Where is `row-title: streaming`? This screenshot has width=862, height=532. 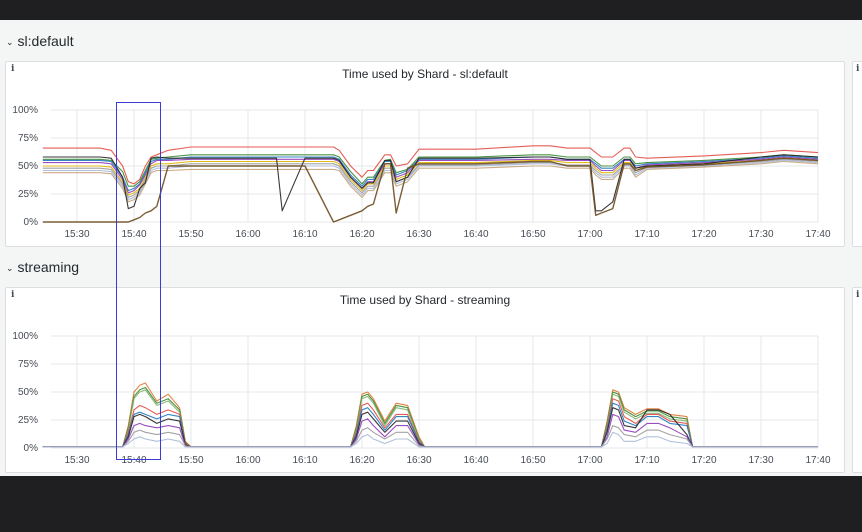 row-title: streaming is located at coordinates (48, 267).